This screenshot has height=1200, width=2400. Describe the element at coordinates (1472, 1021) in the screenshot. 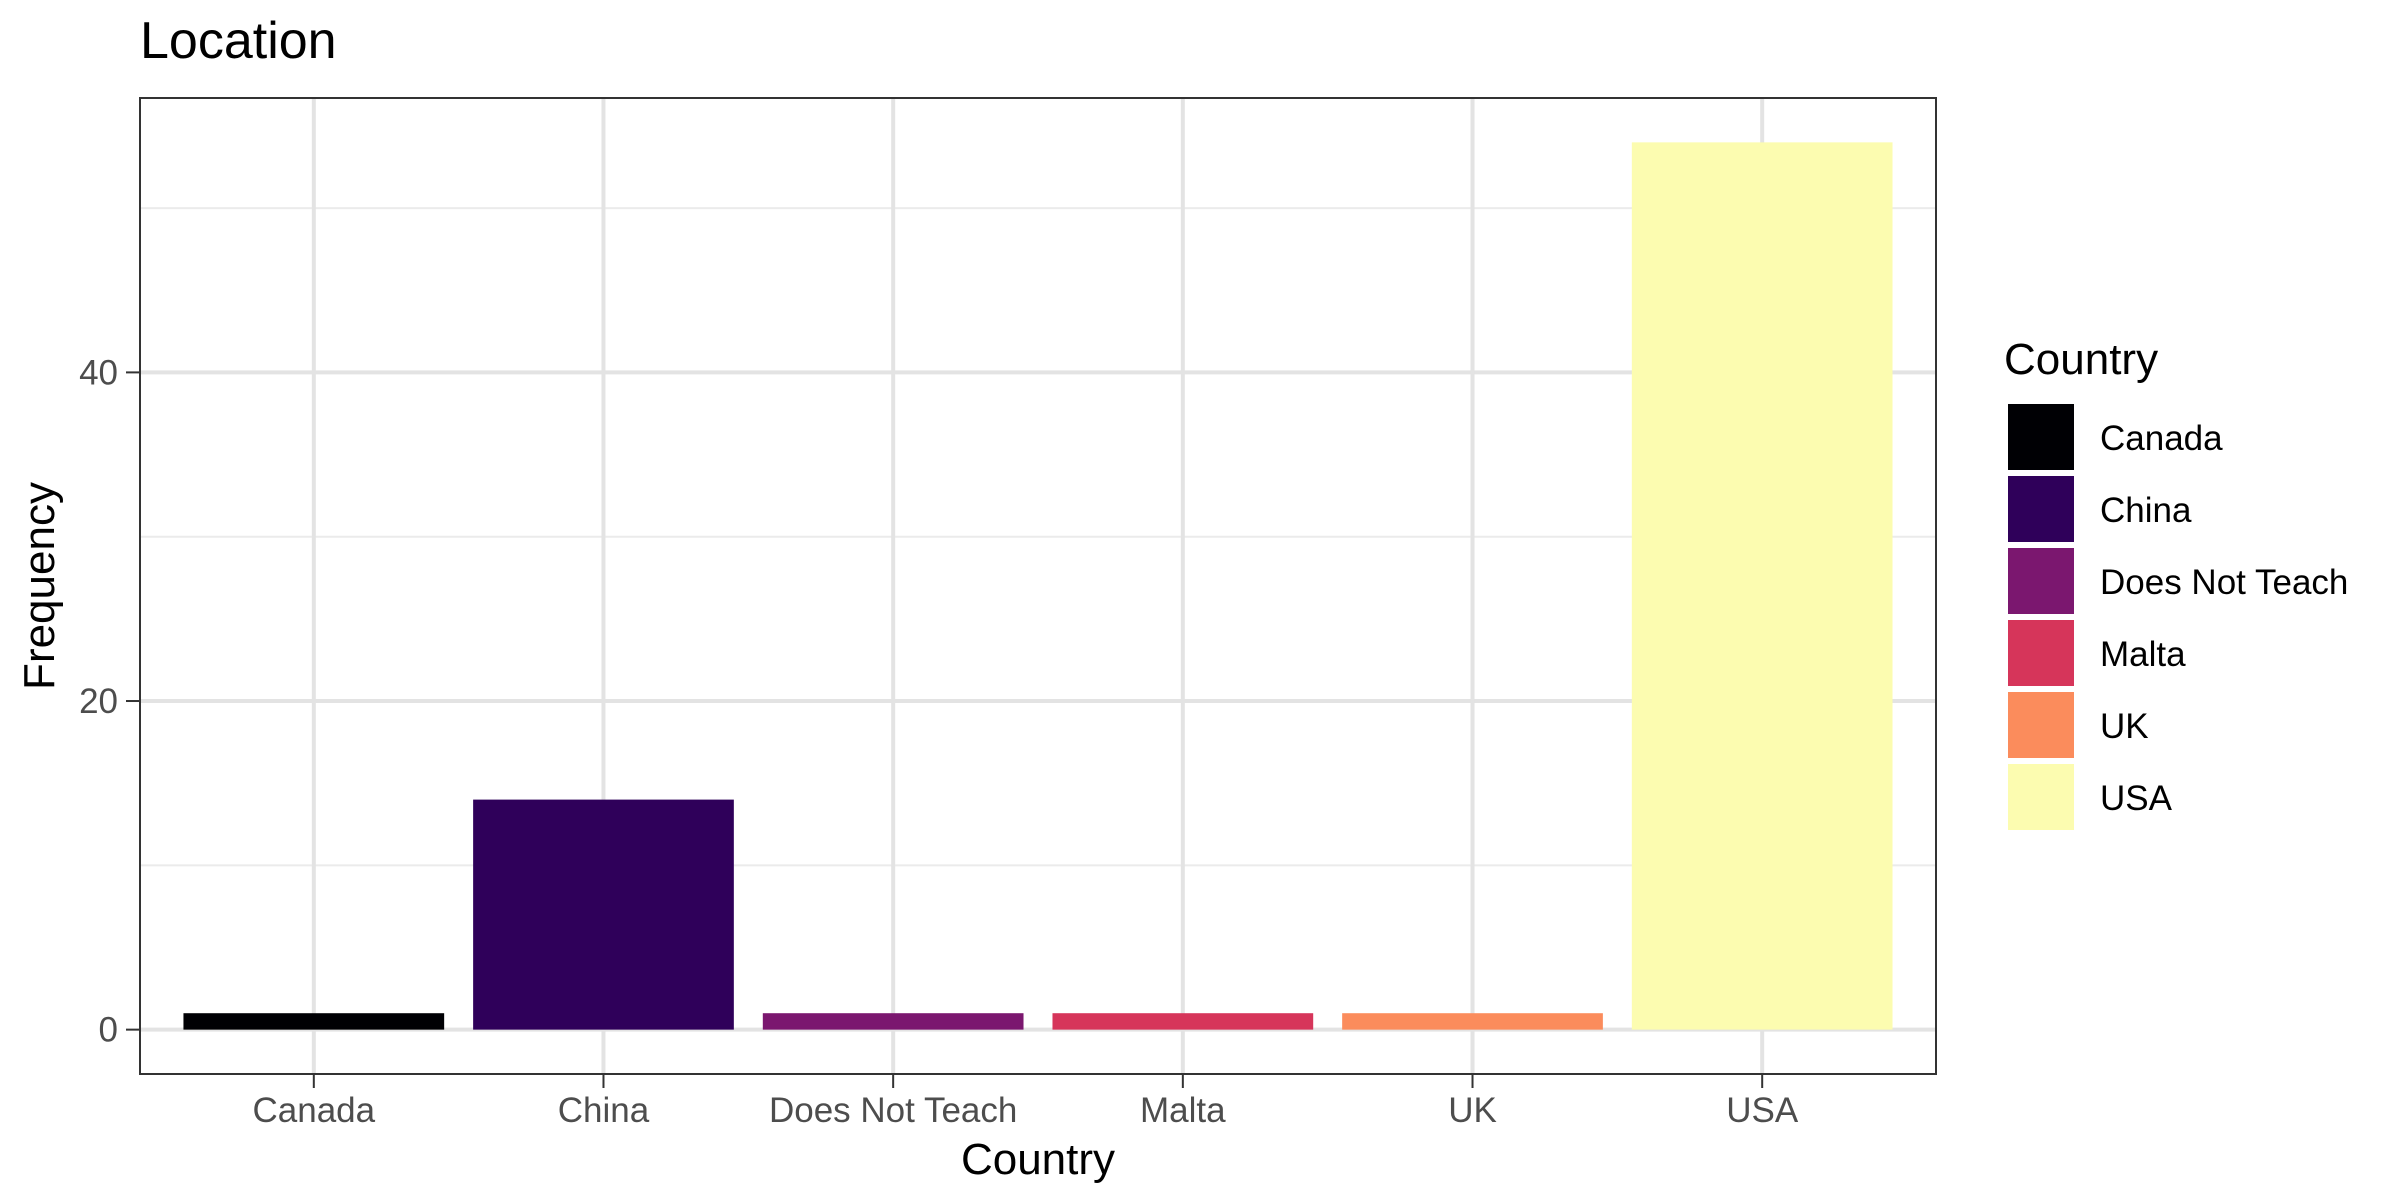

I see `bar-uk` at that location.